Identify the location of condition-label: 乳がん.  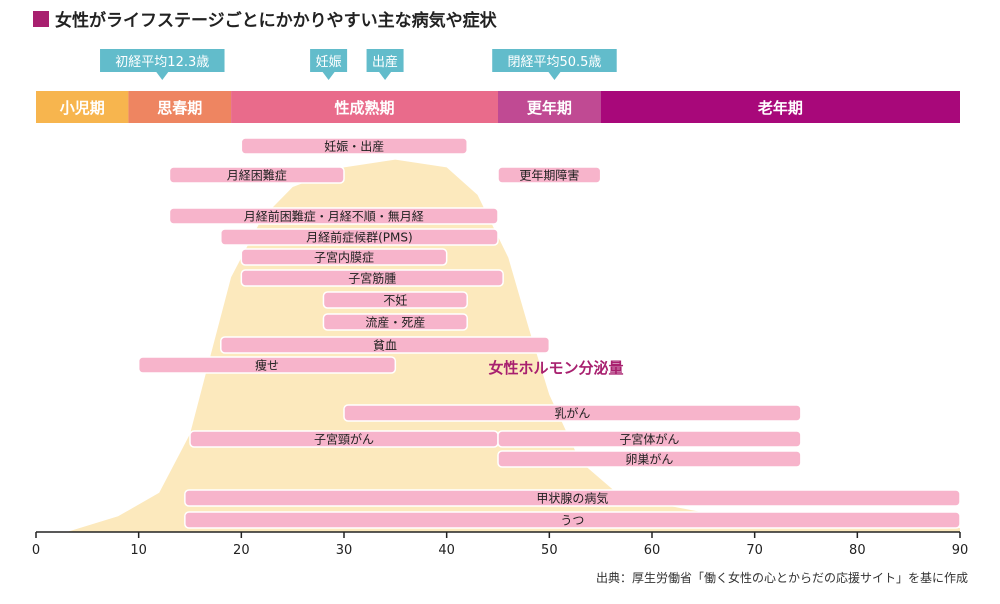
(572, 413).